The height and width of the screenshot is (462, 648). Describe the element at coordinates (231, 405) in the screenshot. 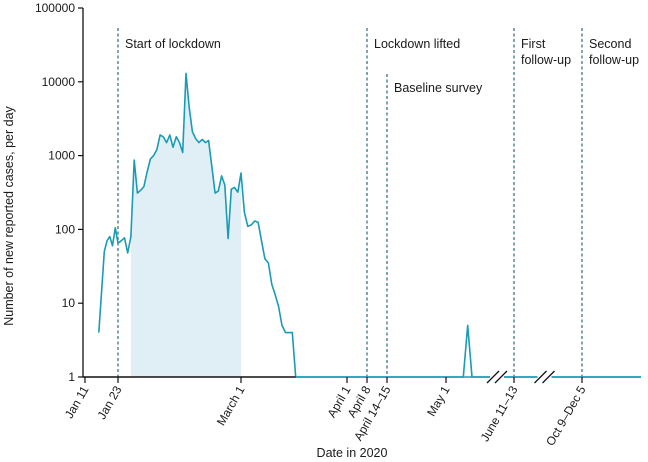

I see `x-tick-label: March 1` at that location.